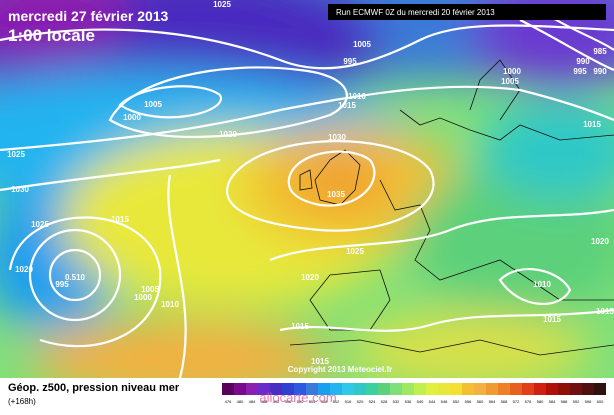  I want to click on colorbar-label: 536, so click(408, 401).